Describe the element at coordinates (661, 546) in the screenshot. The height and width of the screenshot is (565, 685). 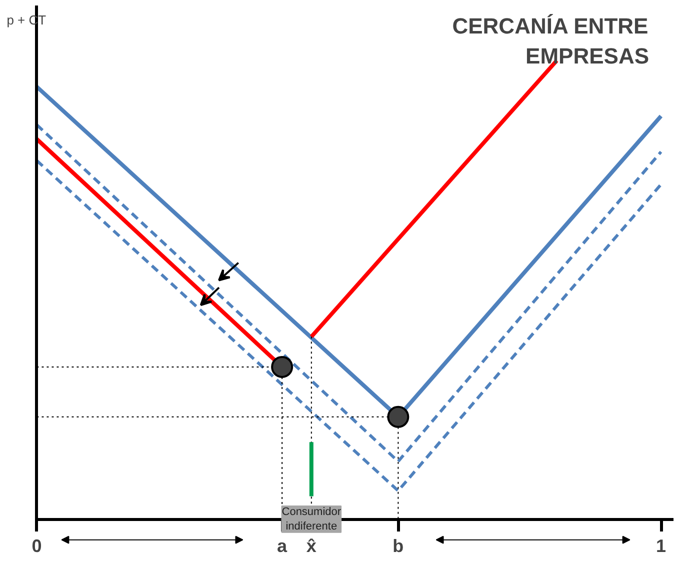
I see `x-tick-label: 1` at that location.